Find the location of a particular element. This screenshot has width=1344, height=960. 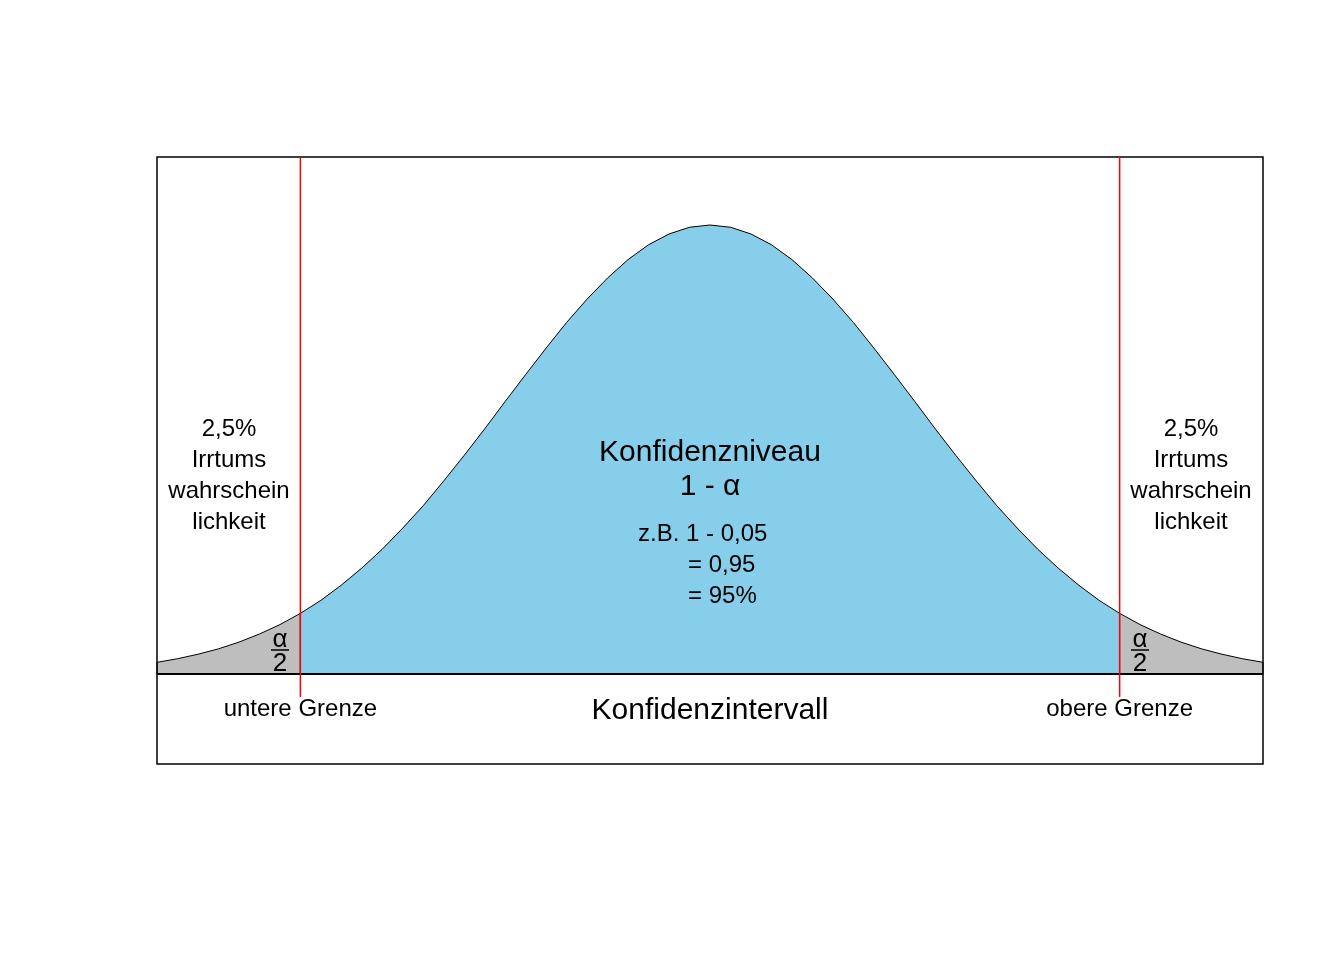

annotation: z.B. 1 - 0,05 = 0,95 = 95% is located at coordinates (703, 563).